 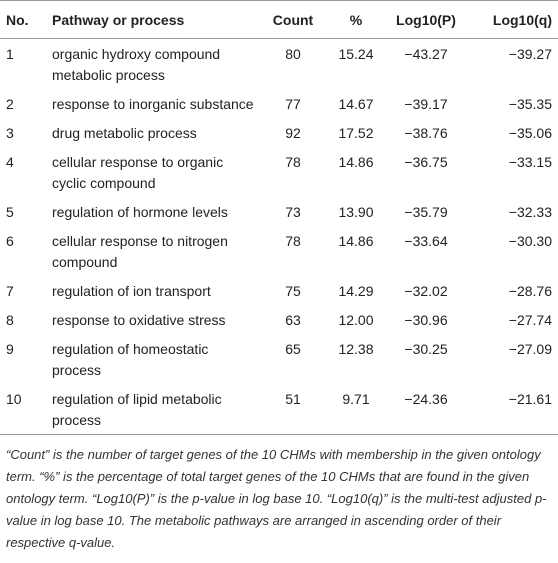 I want to click on table-cell: drug metabolic process, so click(x=124, y=133).